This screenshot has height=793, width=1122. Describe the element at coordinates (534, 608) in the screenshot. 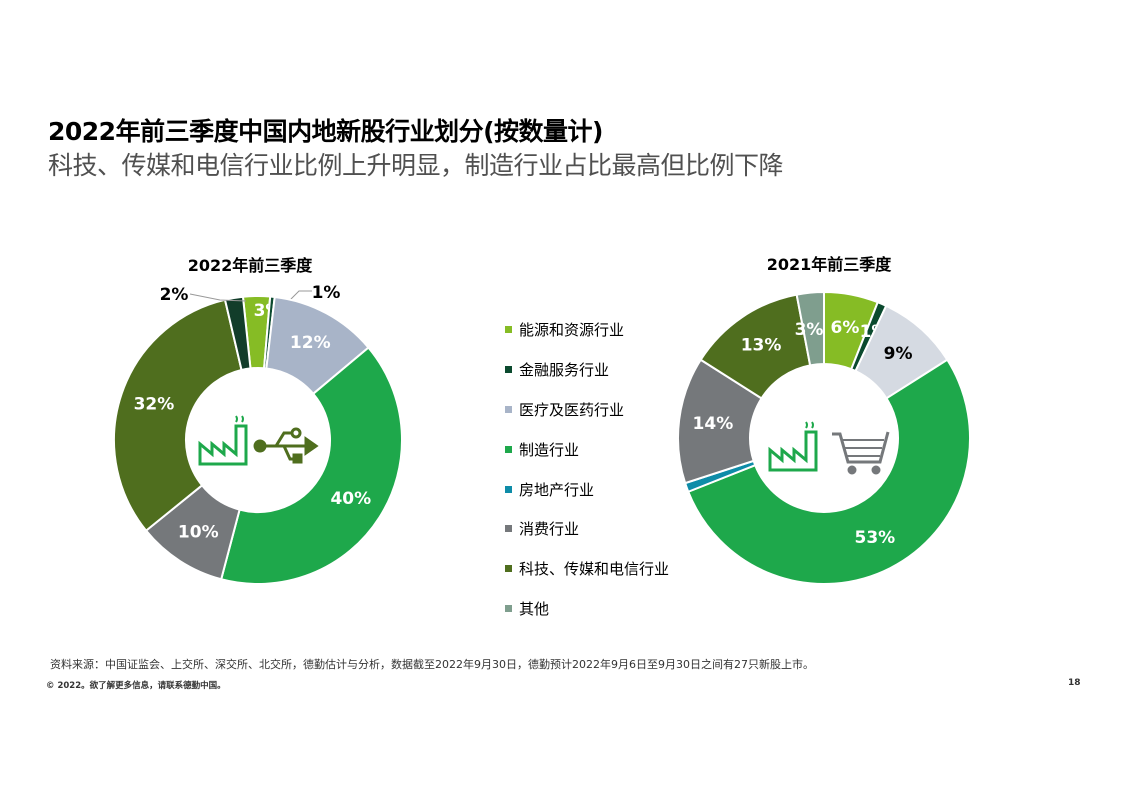

I see `legend-label: 其他` at that location.